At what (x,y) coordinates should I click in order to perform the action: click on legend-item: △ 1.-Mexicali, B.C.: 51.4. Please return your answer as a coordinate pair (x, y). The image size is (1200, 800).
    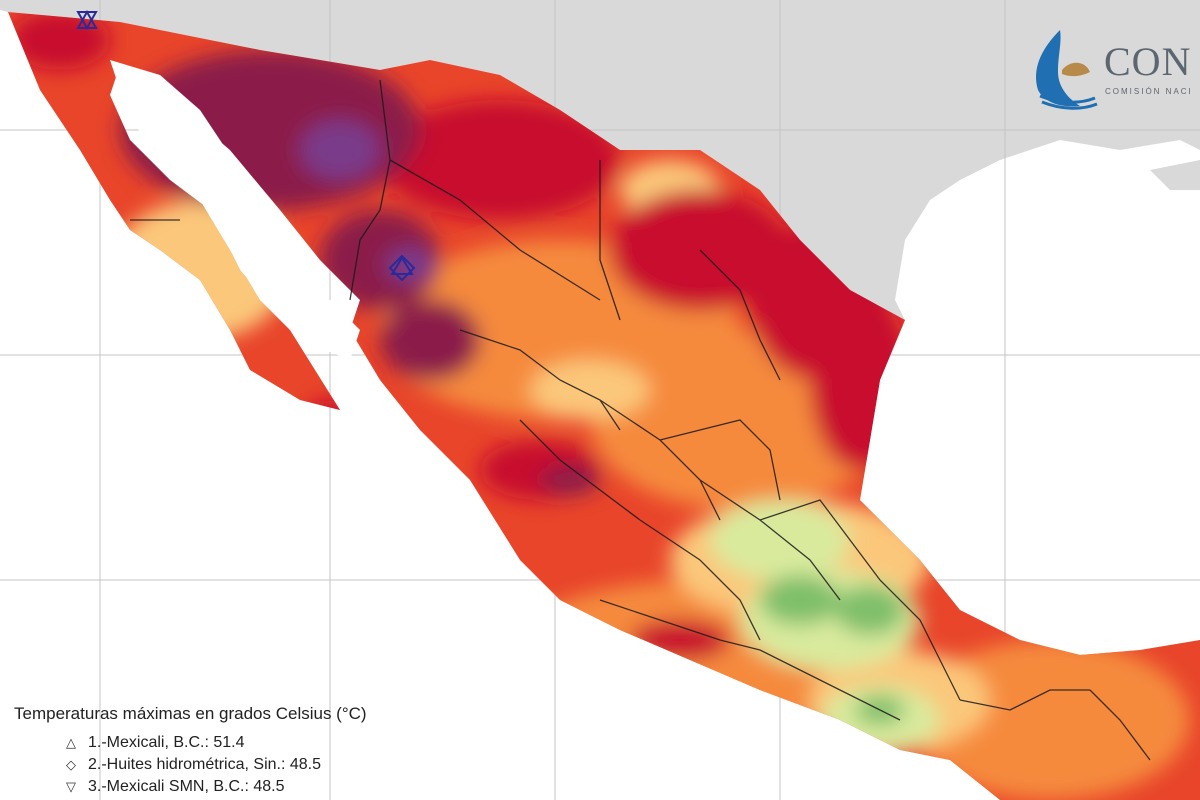
    Looking at the image, I should click on (244, 743).